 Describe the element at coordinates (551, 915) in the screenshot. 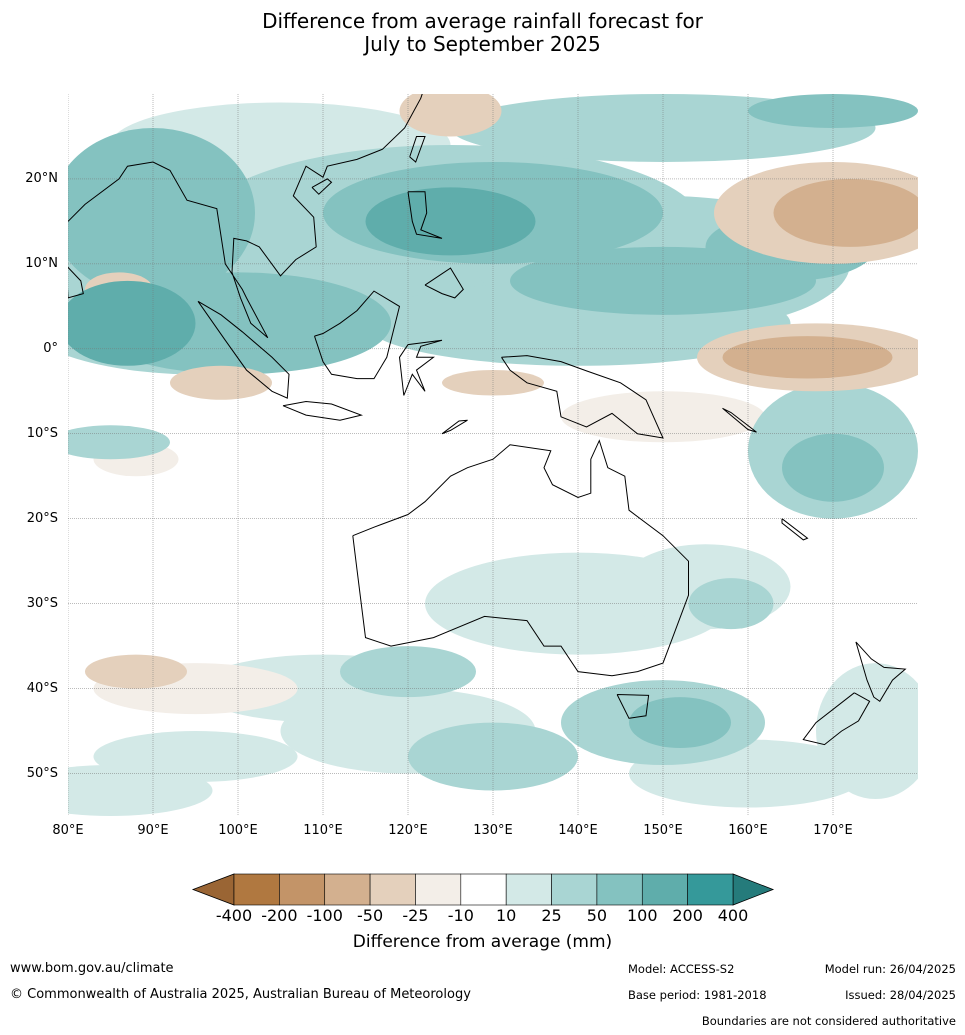

I see `colorbar-tick-label: 25` at that location.